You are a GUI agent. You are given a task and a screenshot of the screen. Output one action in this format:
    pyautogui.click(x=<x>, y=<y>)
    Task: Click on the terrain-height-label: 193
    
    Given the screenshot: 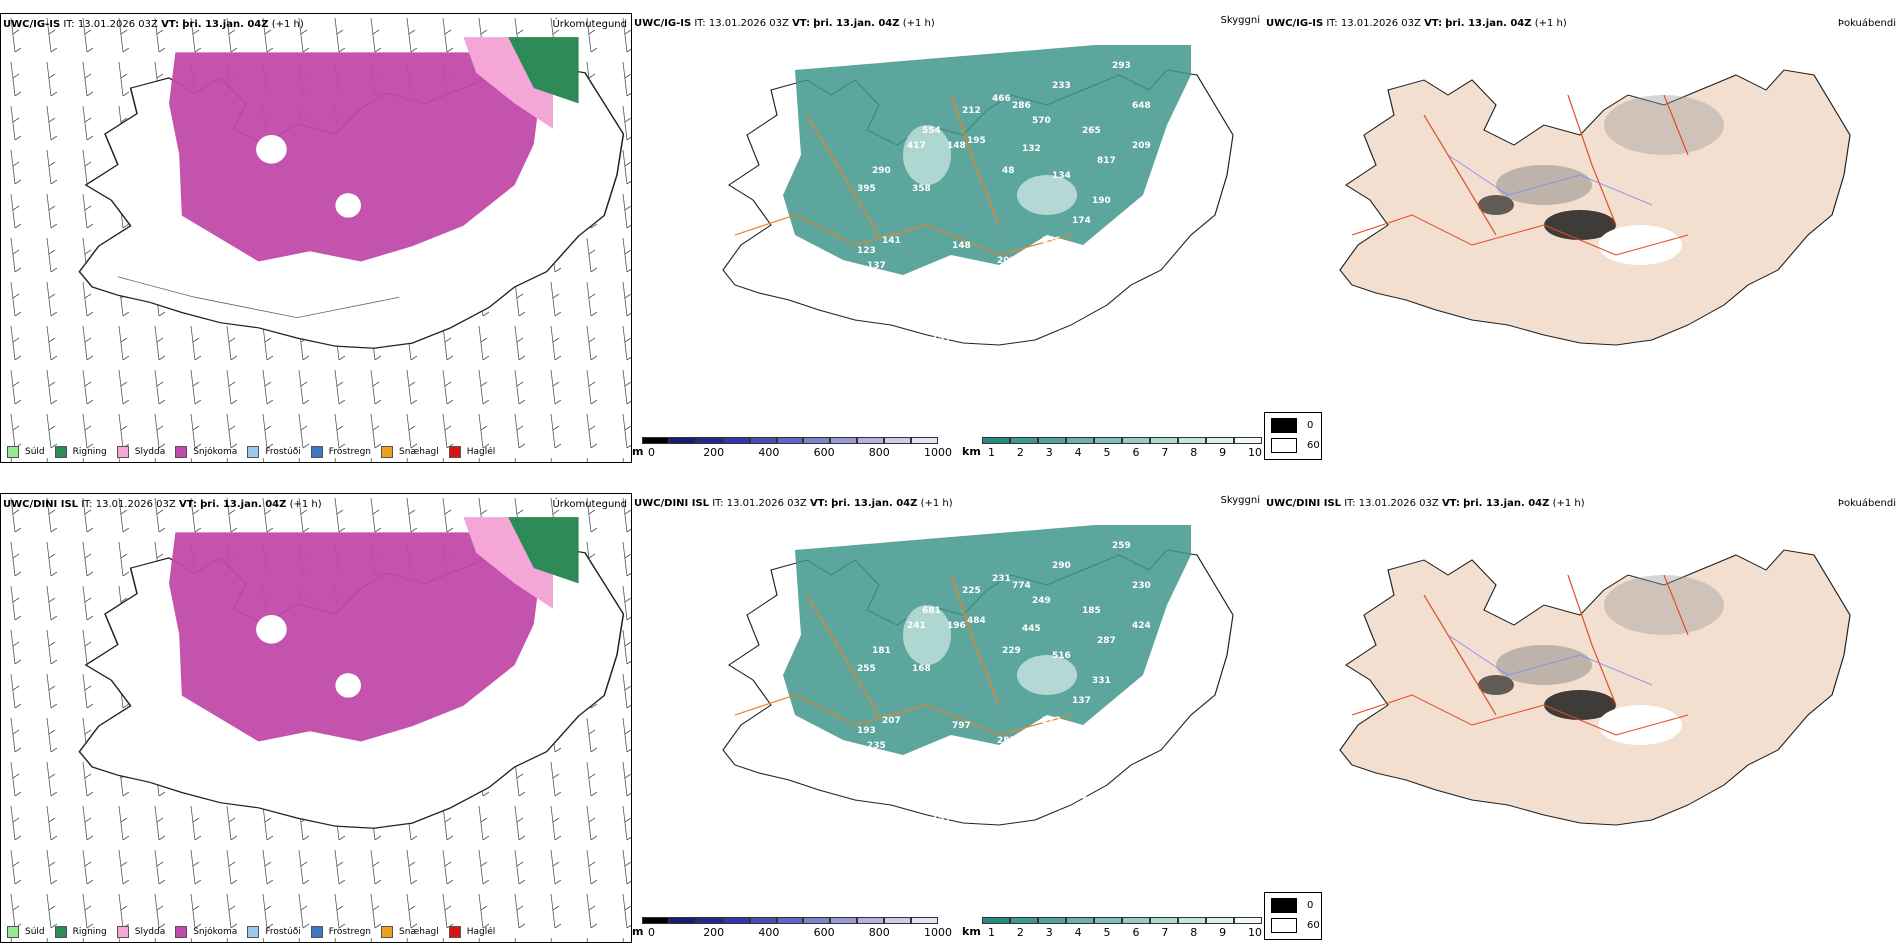 What is the action you would take?
    pyautogui.click(x=866, y=731)
    